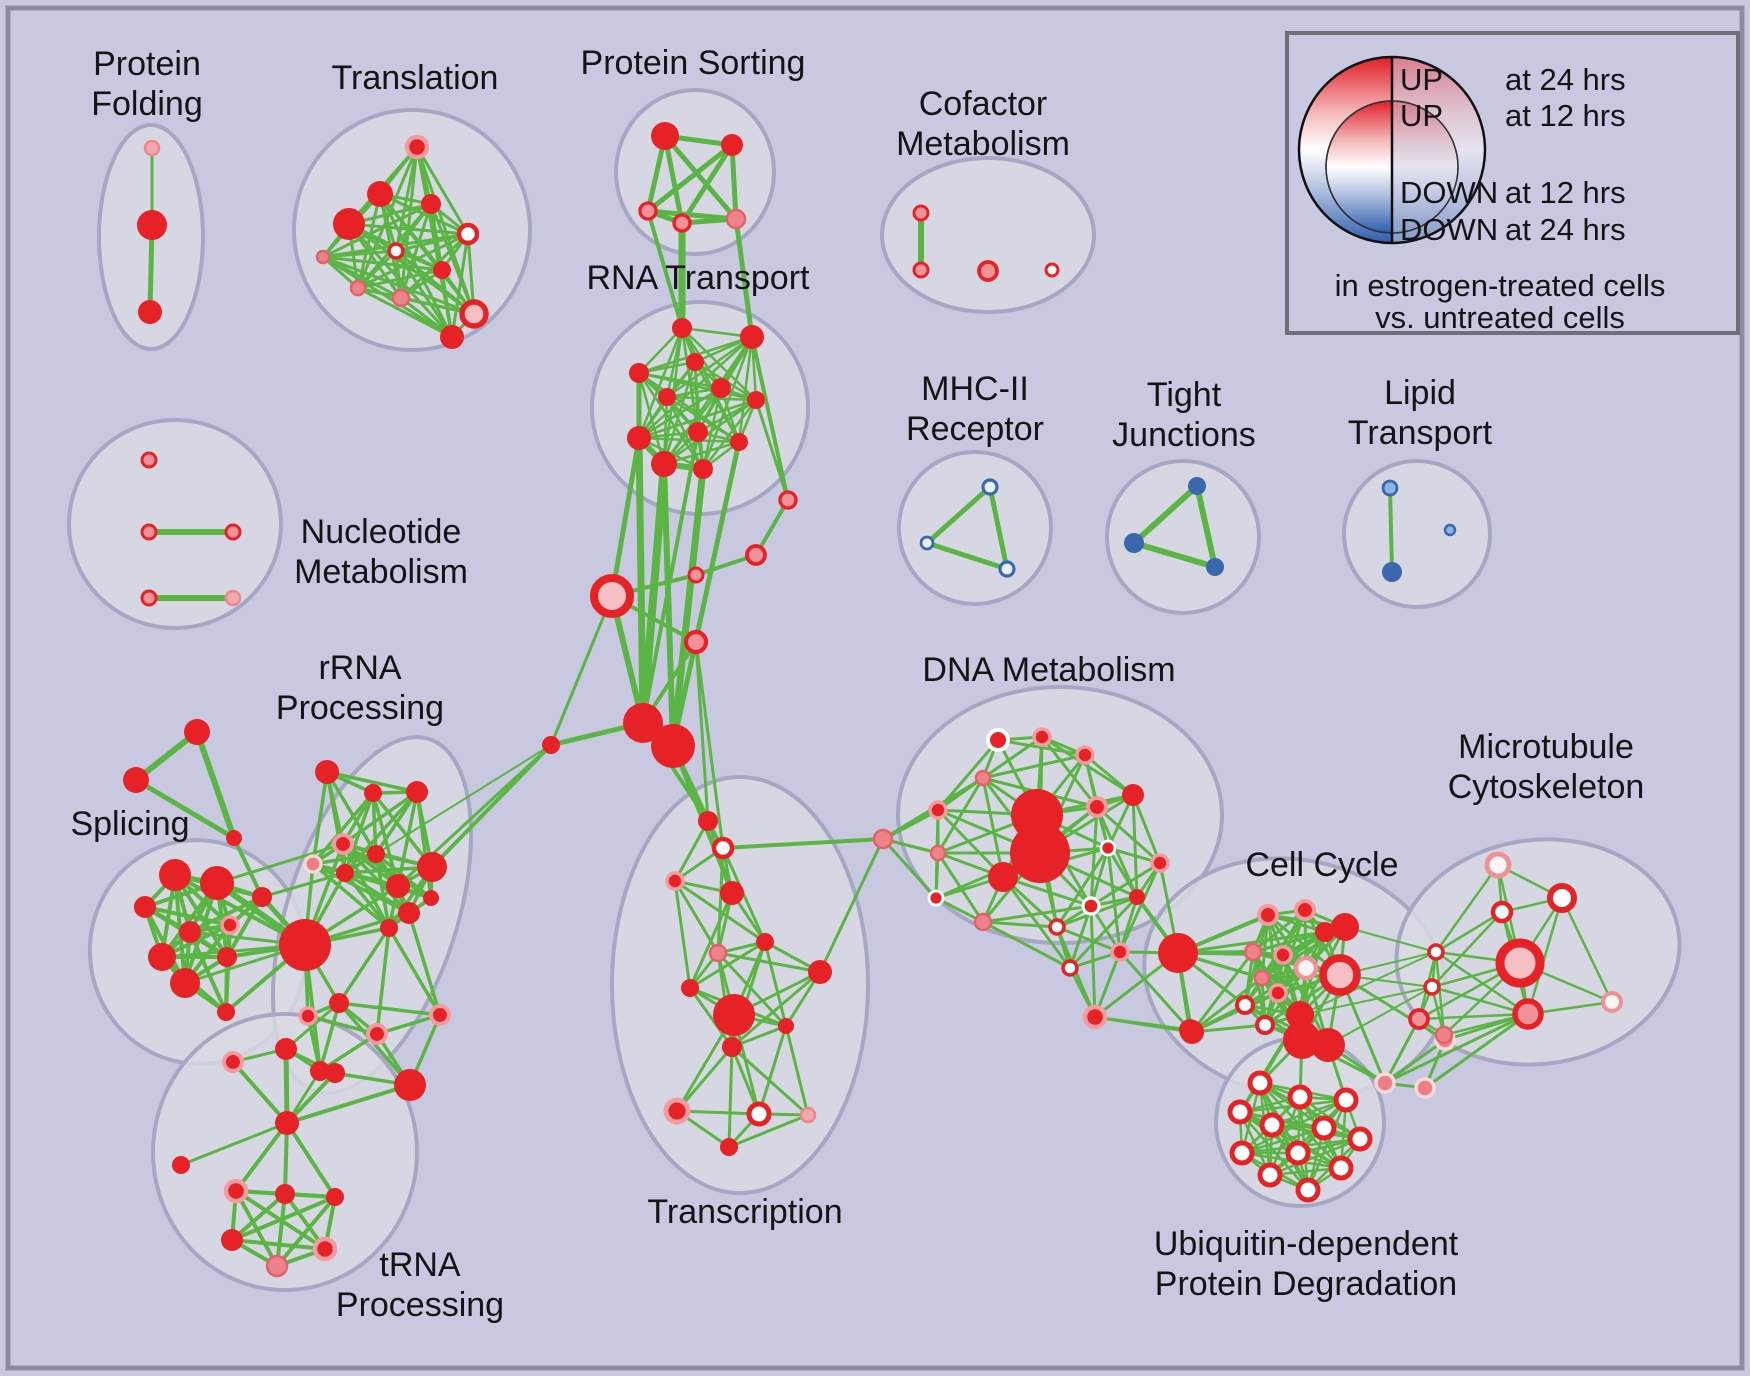  Describe the element at coordinates (1262, 978) in the screenshot. I see `network-node-pink-solid` at that location.